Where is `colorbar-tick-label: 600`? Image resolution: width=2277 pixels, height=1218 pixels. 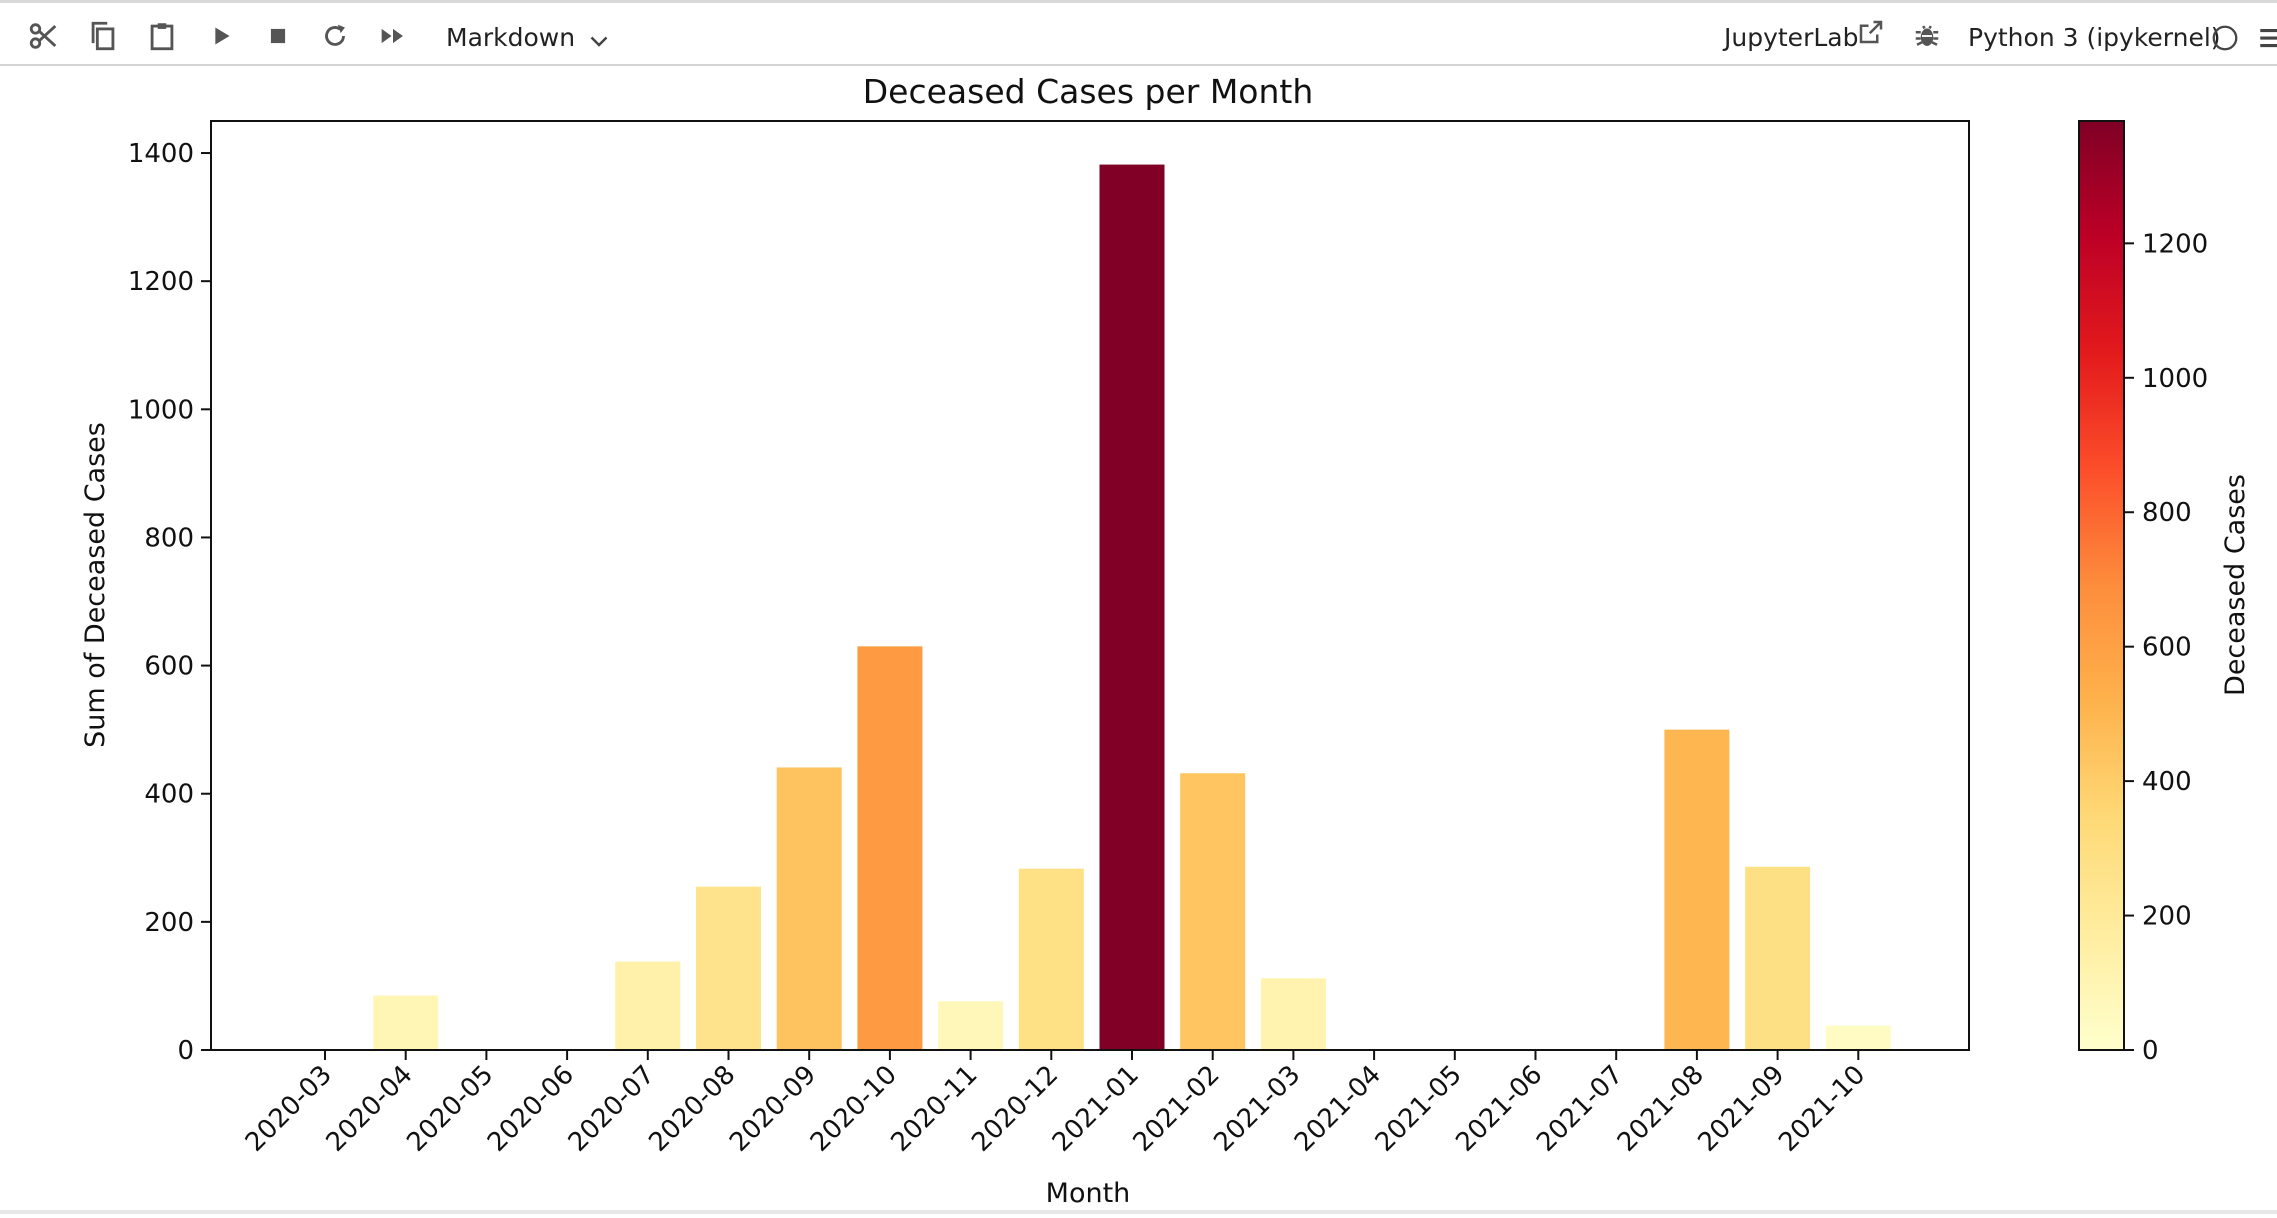 colorbar-tick-label: 600 is located at coordinates (2167, 648).